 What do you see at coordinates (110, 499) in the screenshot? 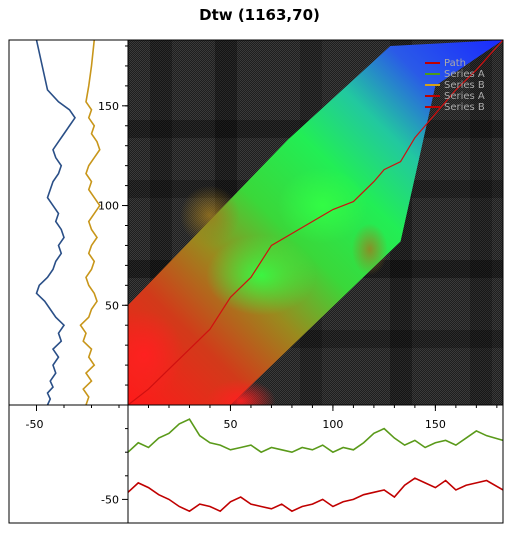
I see `bottom-panel-tick-label: -50` at bounding box center [110, 499].